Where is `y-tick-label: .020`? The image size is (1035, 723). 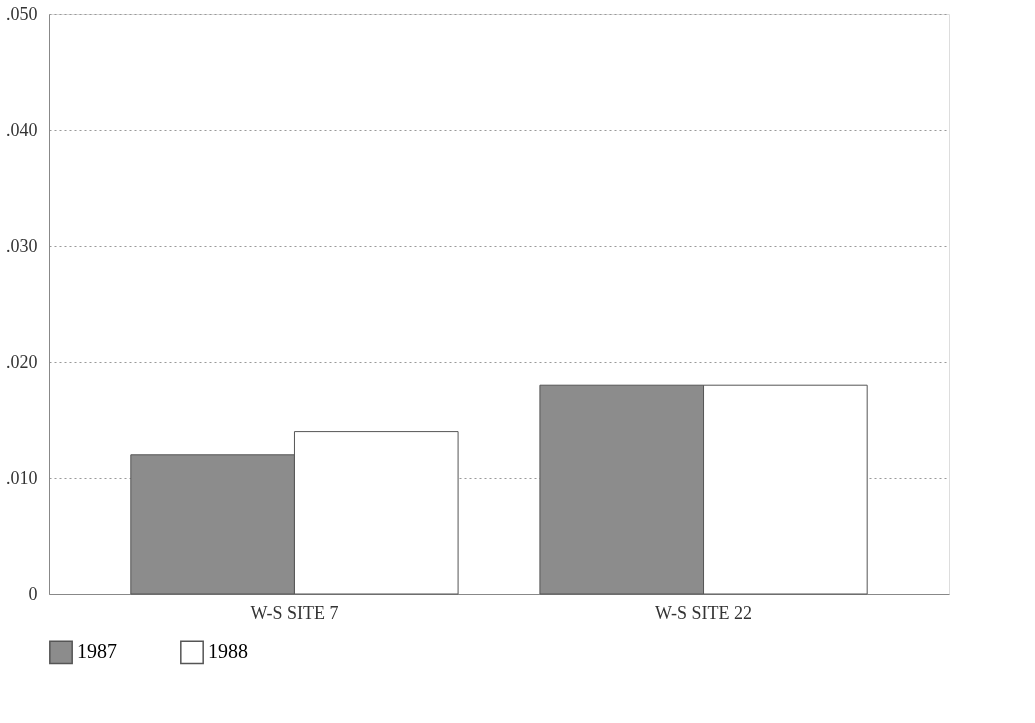
y-tick-label: .020 is located at coordinates (22, 361).